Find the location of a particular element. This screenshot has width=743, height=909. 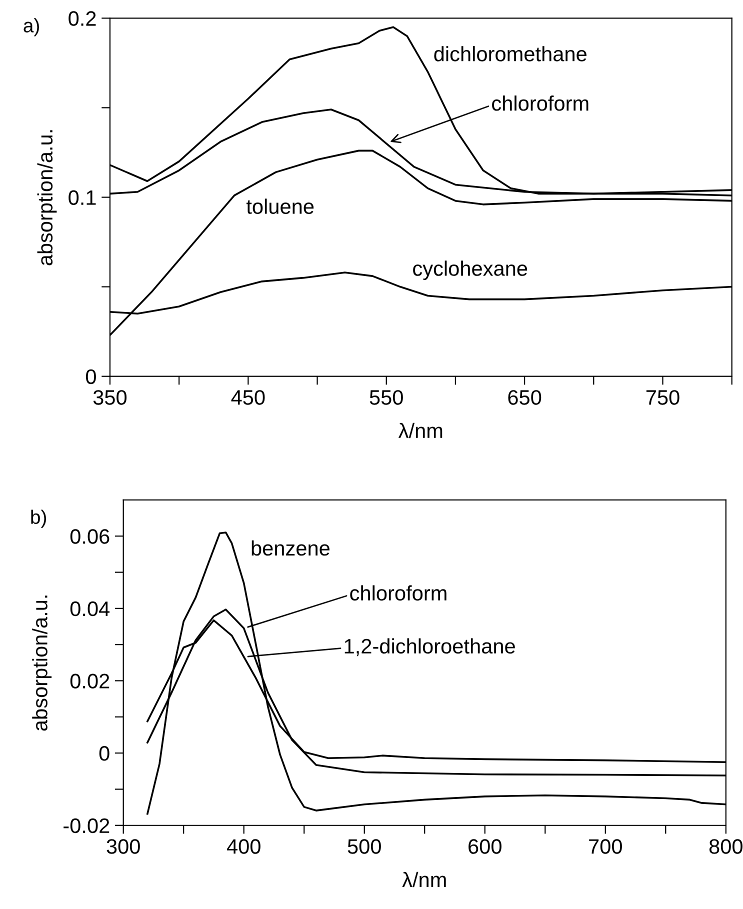

x-tick-label: 550 is located at coordinates (386, 397).